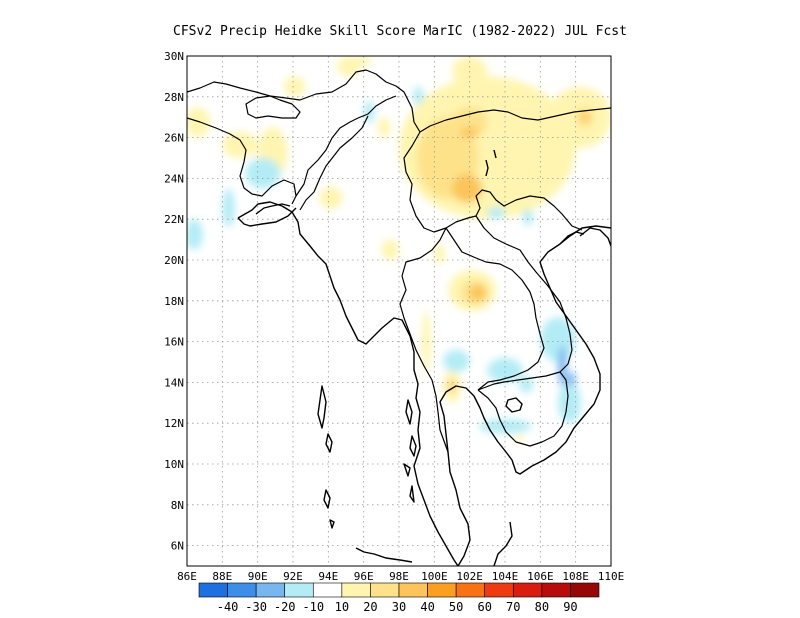 The width and height of the screenshot is (800, 618). Describe the element at coordinates (174, 219) in the screenshot. I see `y-tick-label: 22N` at that location.